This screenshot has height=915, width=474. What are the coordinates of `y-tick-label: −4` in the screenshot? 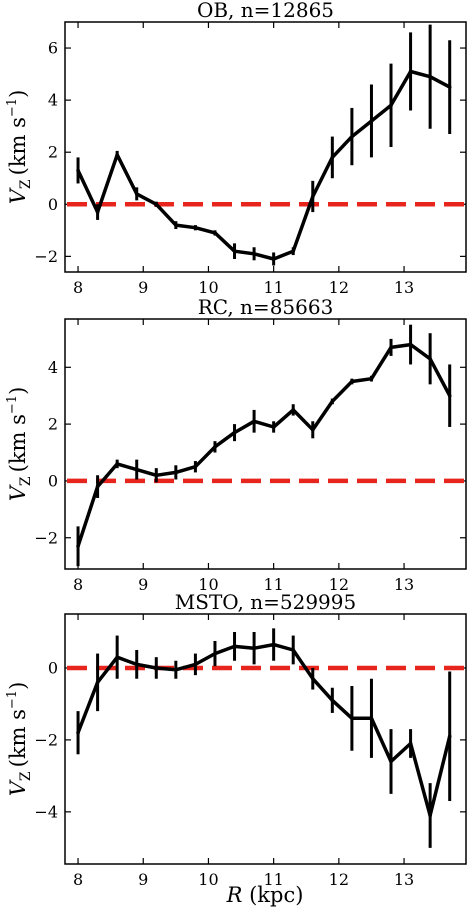 It's located at (46, 811).